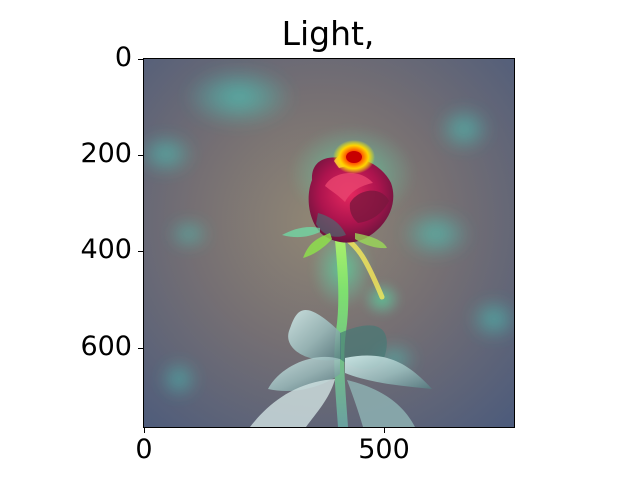 This screenshot has height=480, width=640. What do you see at coordinates (144, 449) in the screenshot?
I see `x-axis-label-0: 0` at bounding box center [144, 449].